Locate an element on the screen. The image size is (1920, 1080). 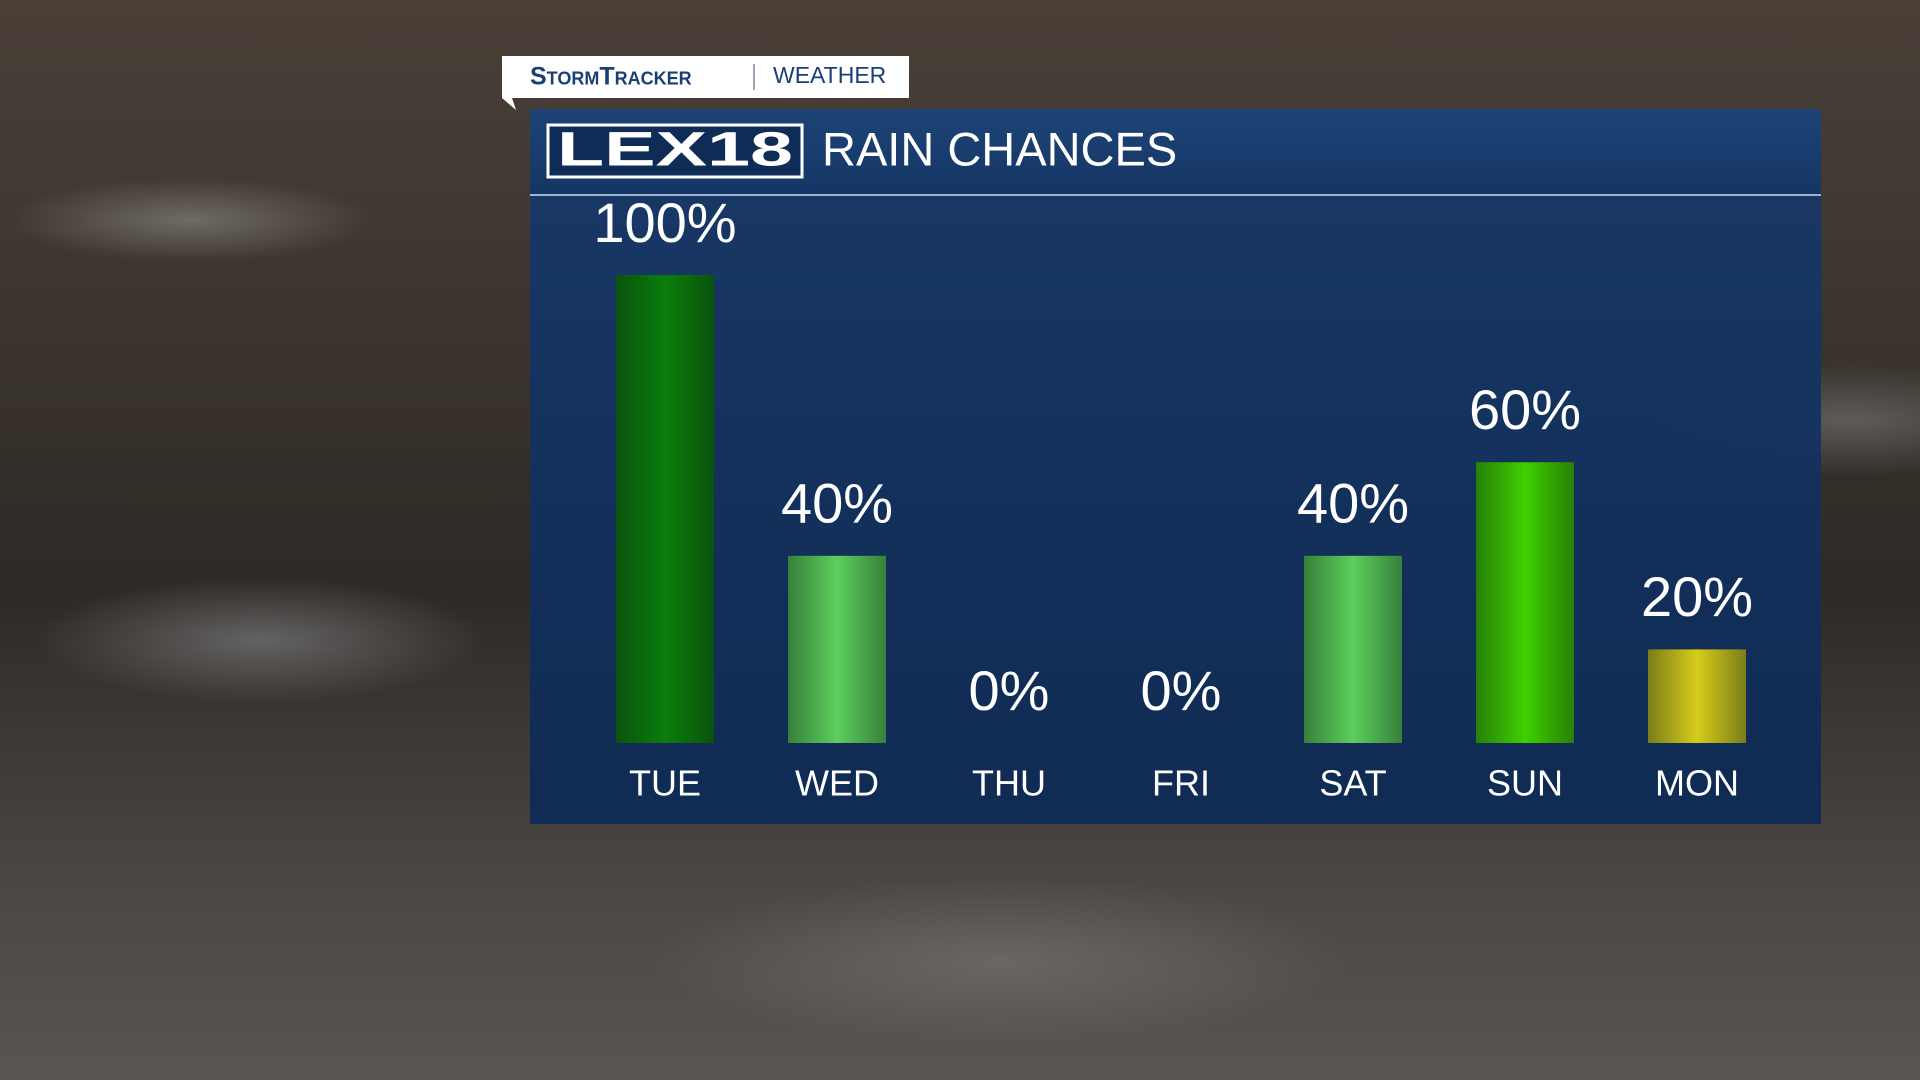
value-label: 20% is located at coordinates (1697, 596).